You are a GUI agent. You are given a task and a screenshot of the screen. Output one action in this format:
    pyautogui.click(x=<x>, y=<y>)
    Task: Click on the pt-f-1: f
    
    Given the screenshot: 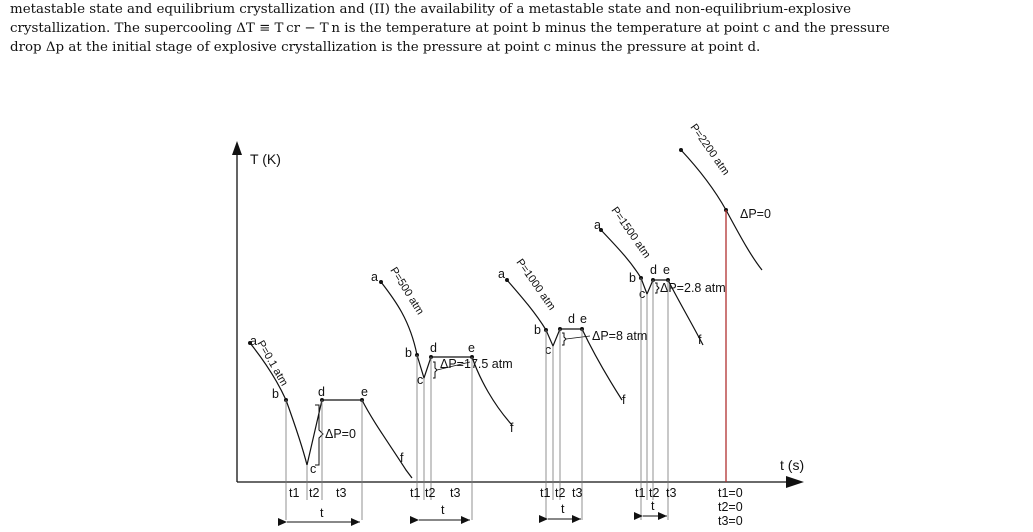 What is the action you would take?
    pyautogui.click(x=402, y=458)
    